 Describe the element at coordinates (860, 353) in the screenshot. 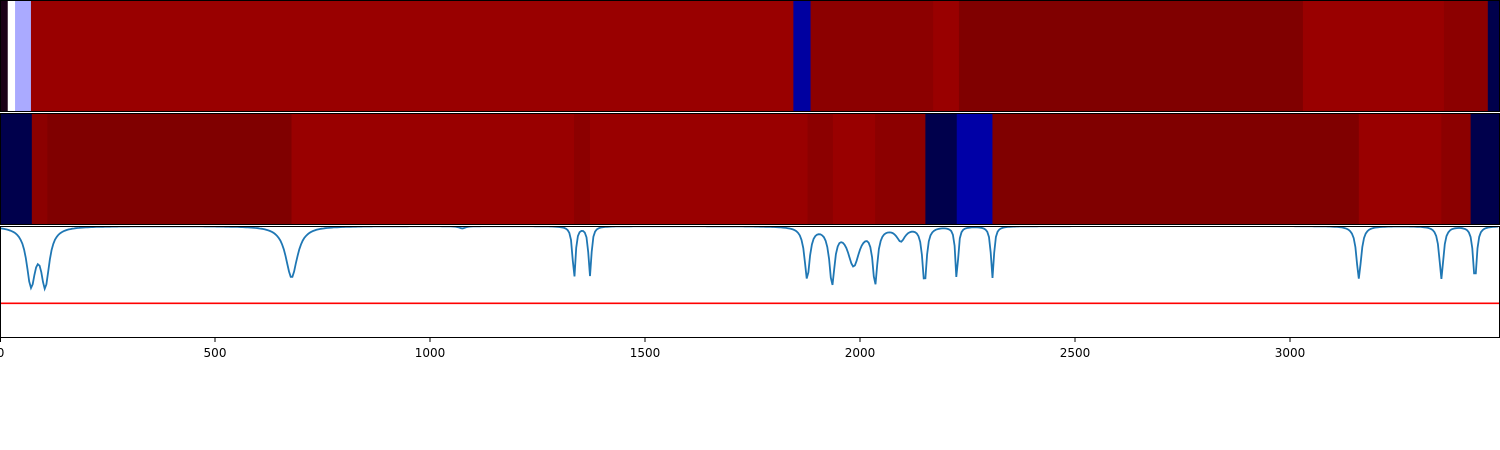

I see `x-tick-label: 2000` at that location.